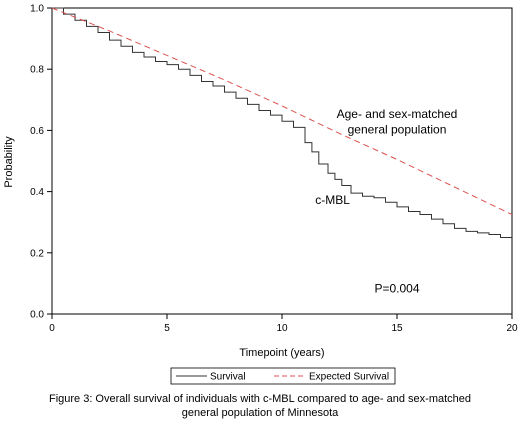 The width and height of the screenshot is (520, 426). What do you see at coordinates (52, 328) in the screenshot?
I see `x-tick-label: 0` at bounding box center [52, 328].